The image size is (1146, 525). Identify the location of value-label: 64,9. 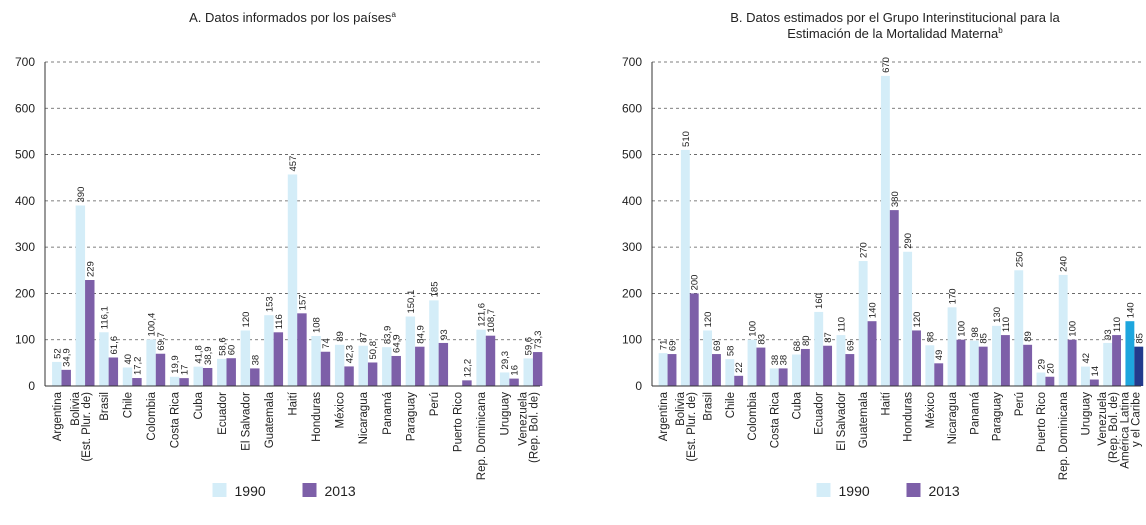
(397, 343).